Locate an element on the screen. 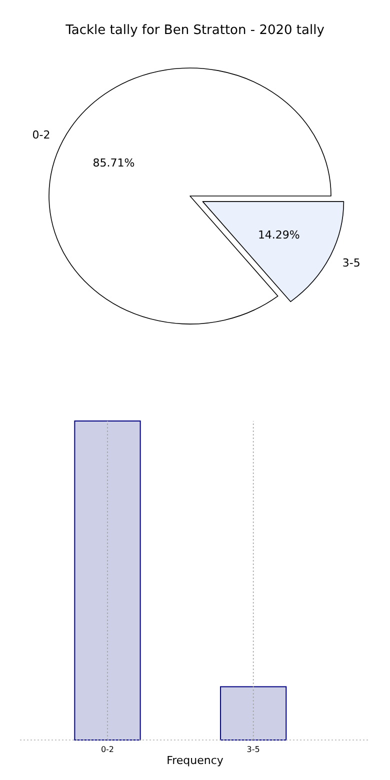 The image size is (390, 780). slice-label: 0-2 is located at coordinates (41, 135).